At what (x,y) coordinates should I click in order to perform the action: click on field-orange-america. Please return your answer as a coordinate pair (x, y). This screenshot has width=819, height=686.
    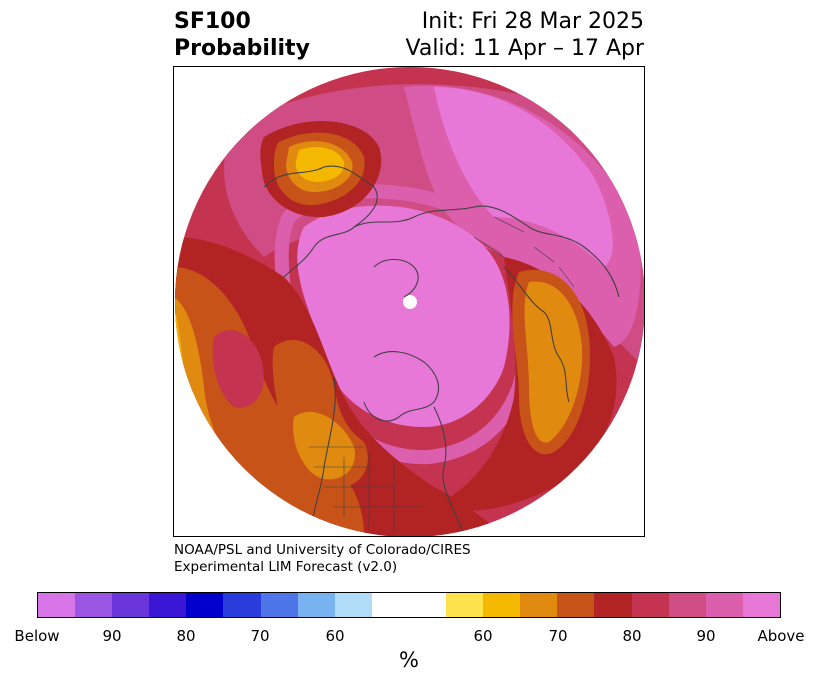
    Looking at the image, I should click on (324, 445).